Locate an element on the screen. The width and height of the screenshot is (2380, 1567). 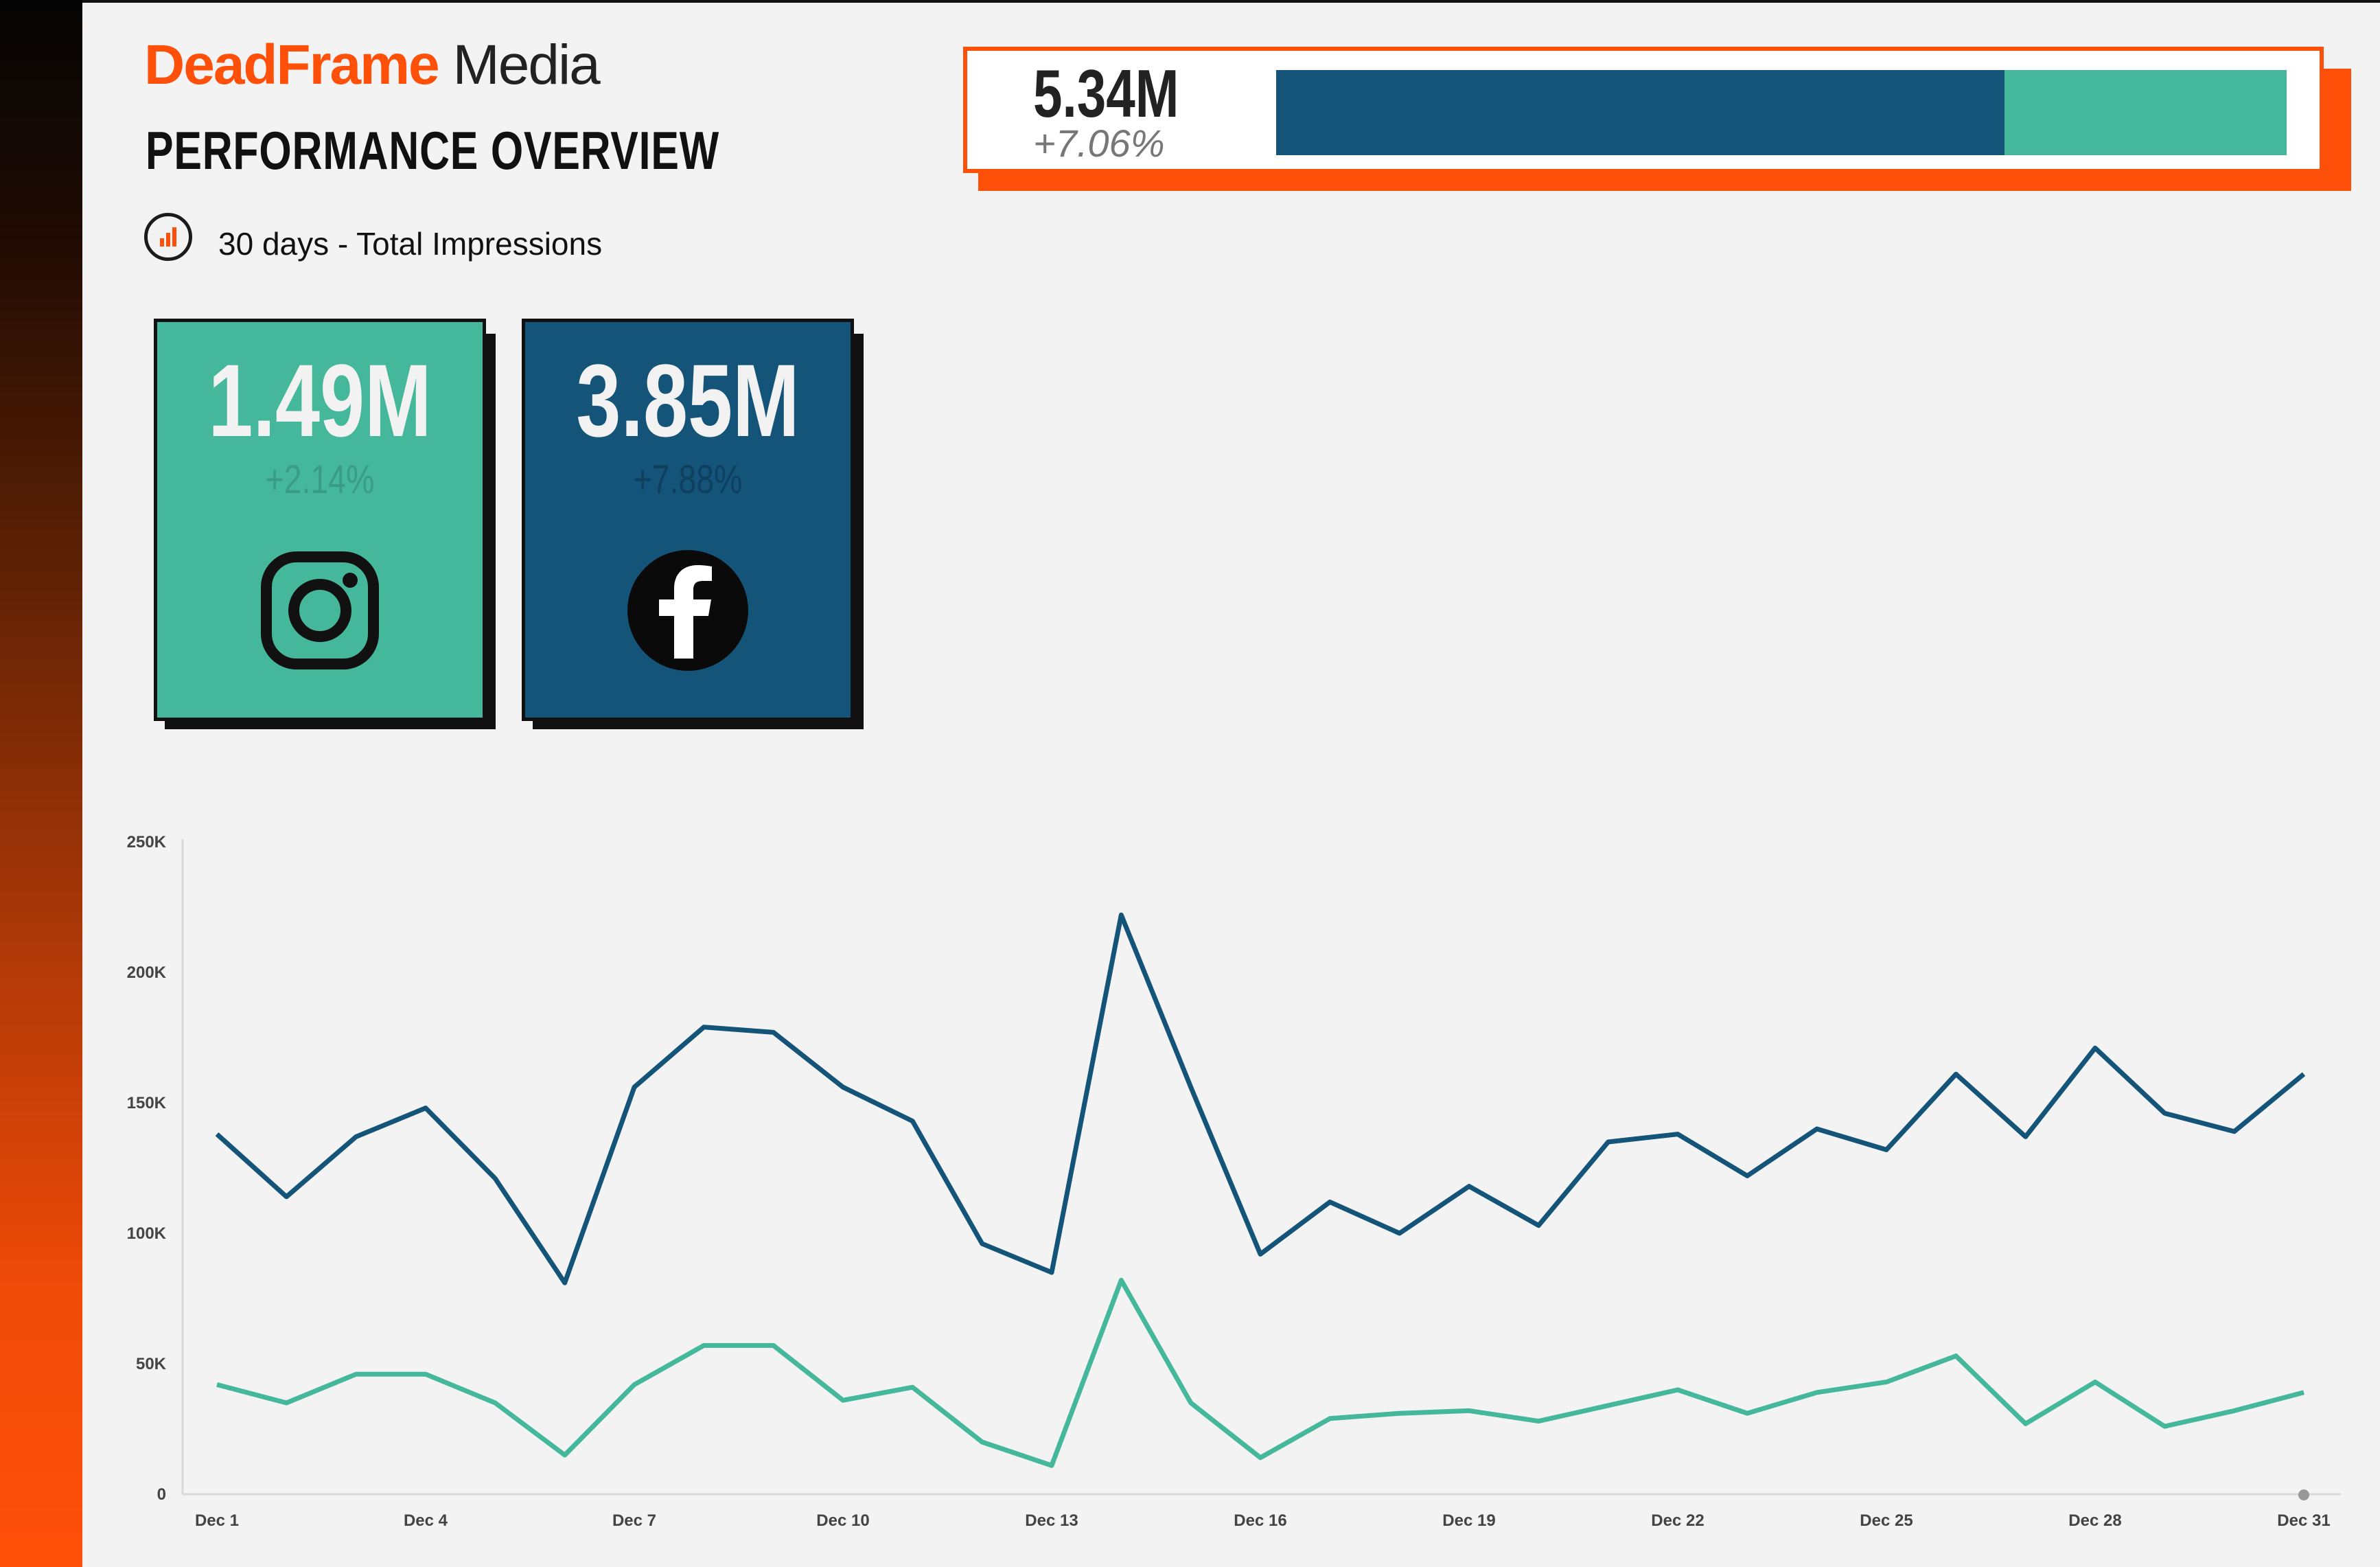
total-impressions-kpi: 5.34M +7.06% is located at coordinates (1644, 110).